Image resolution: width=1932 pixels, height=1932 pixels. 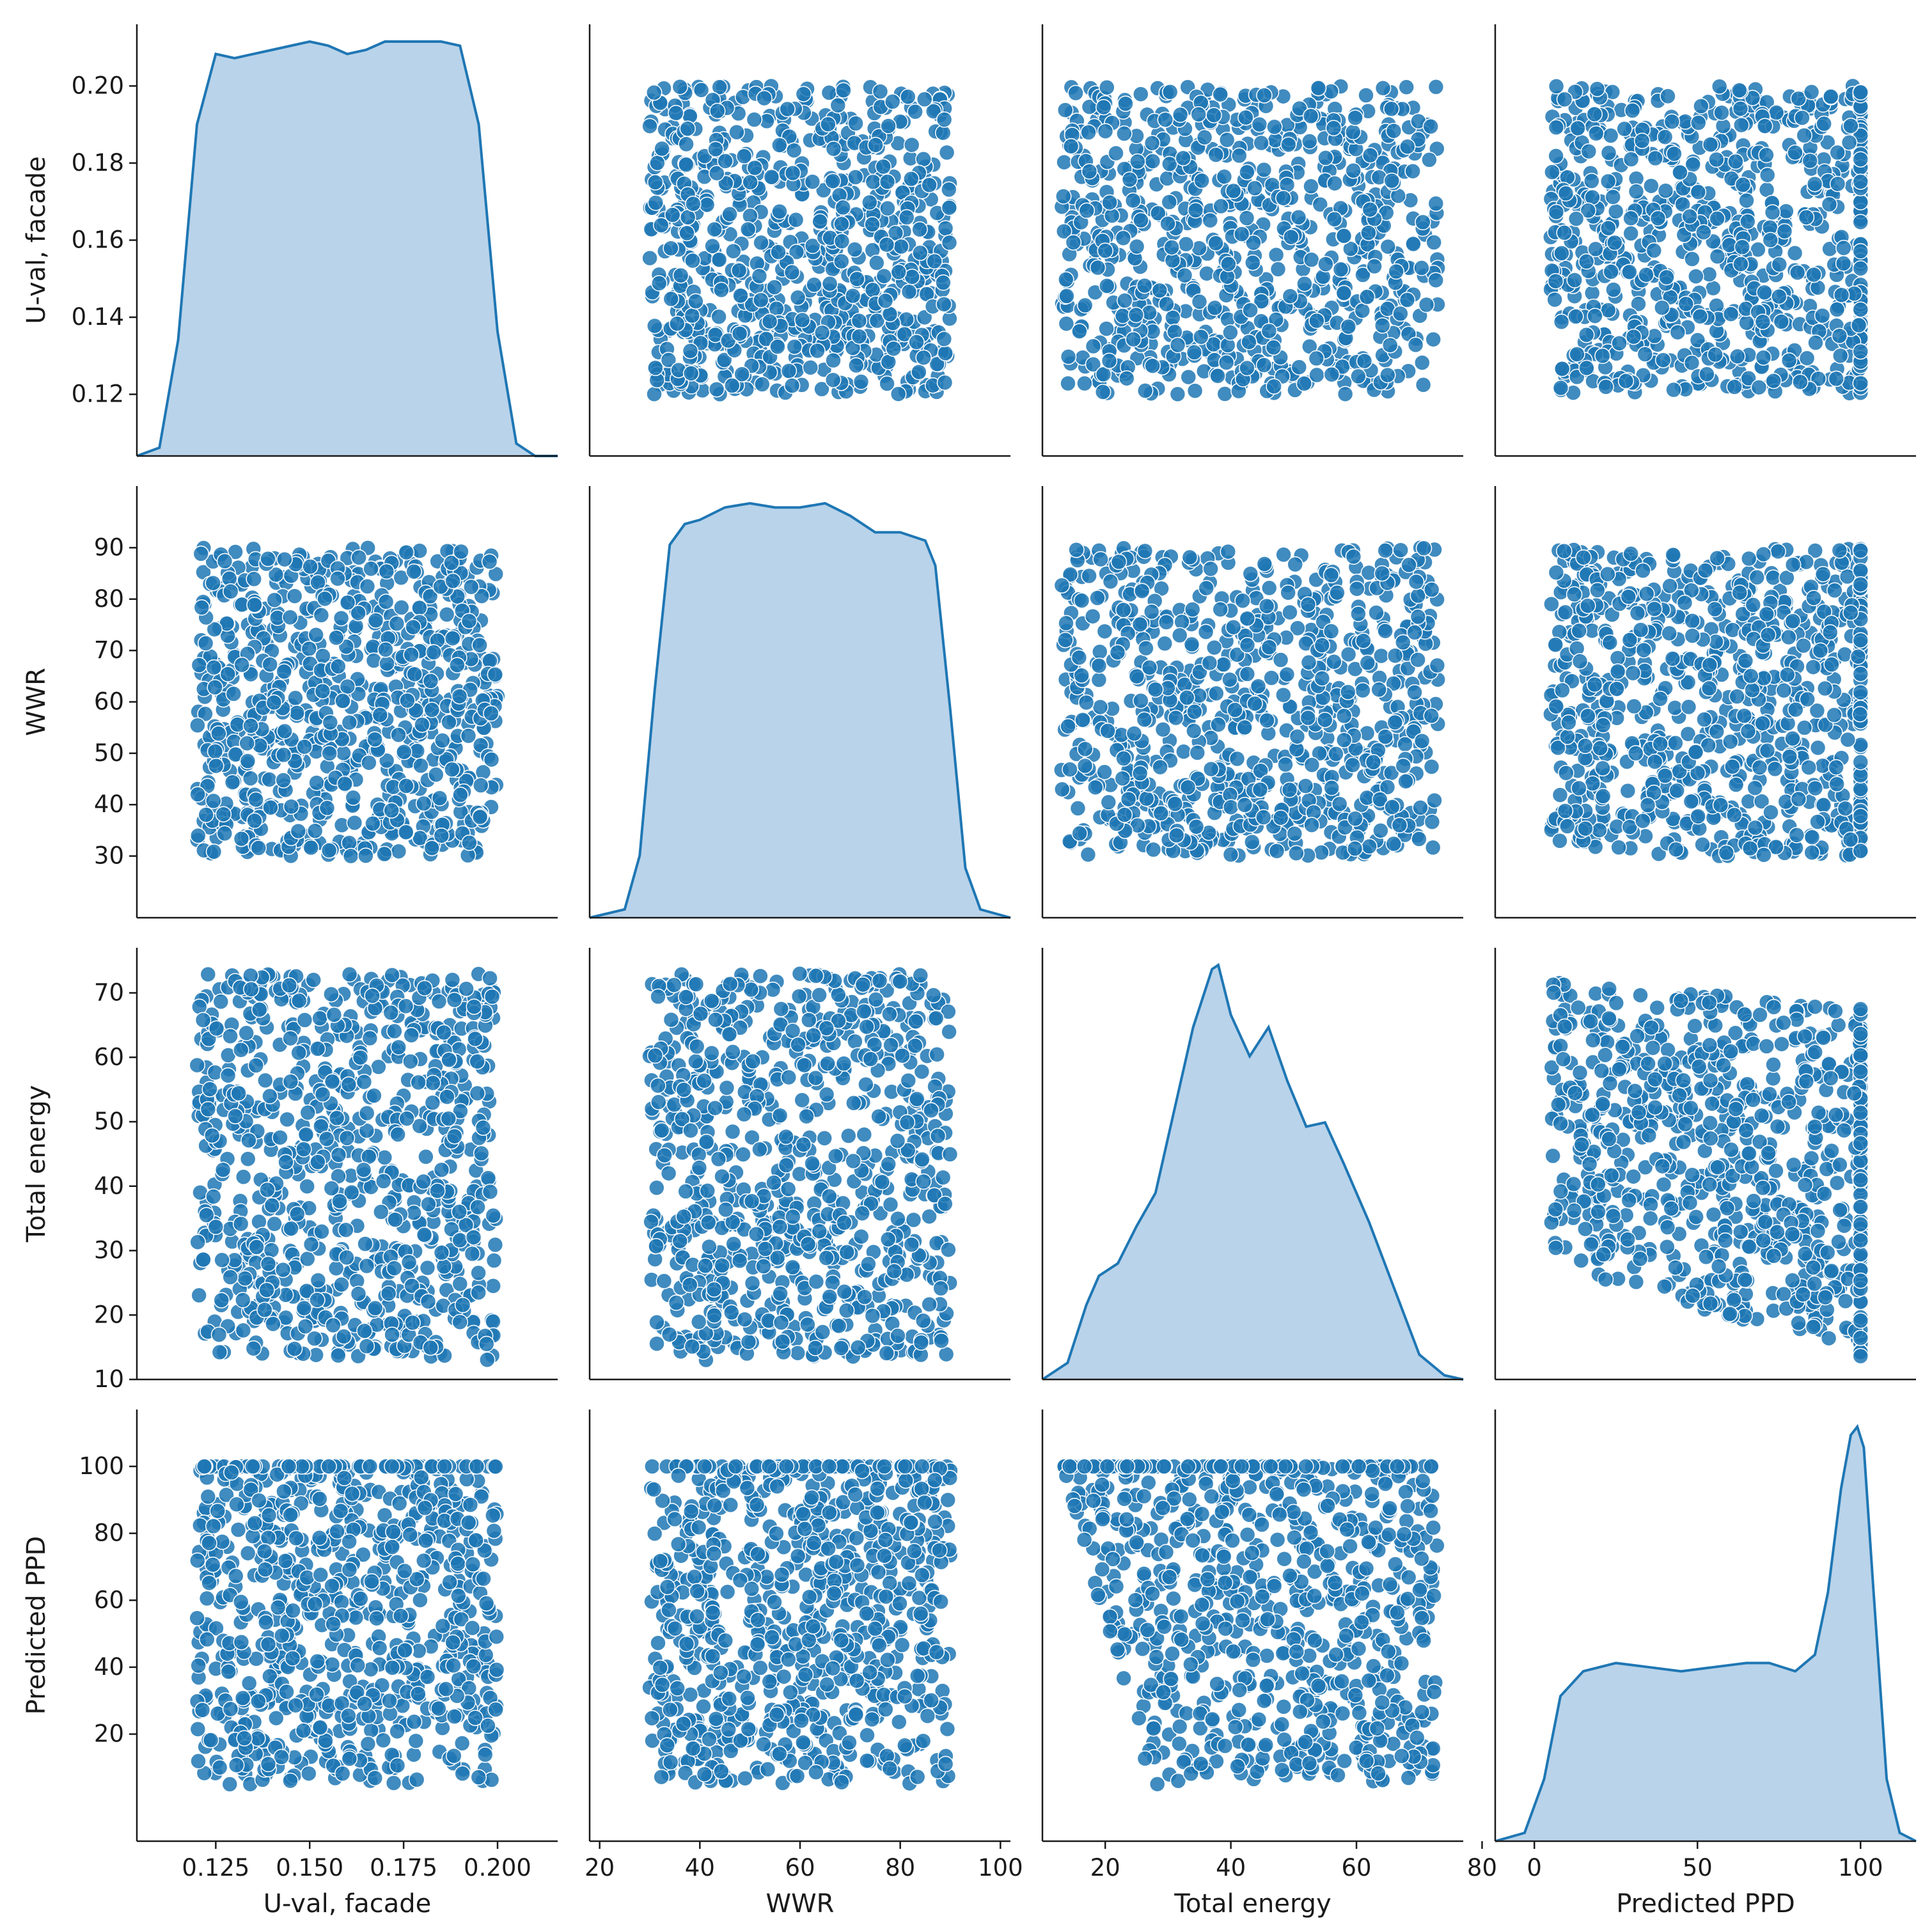 I want to click on y-tick-label: 30, so click(x=109, y=856).